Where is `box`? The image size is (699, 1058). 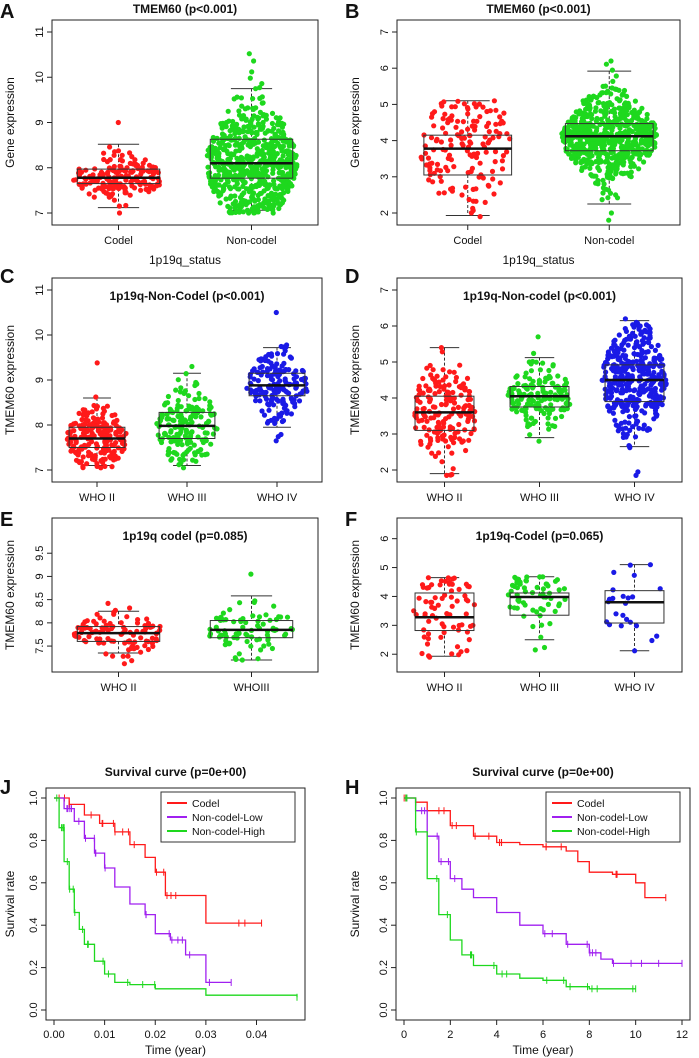 box is located at coordinates (118, 176).